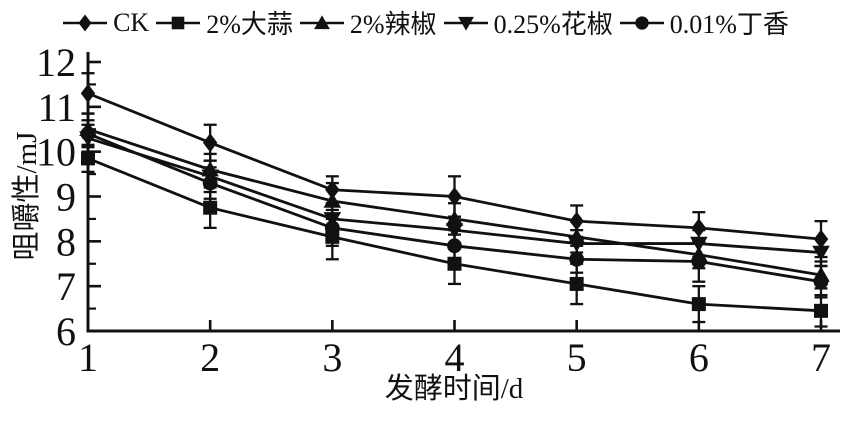 This screenshot has width=851, height=422. I want to click on y-tick-label: 6, so click(66, 331).